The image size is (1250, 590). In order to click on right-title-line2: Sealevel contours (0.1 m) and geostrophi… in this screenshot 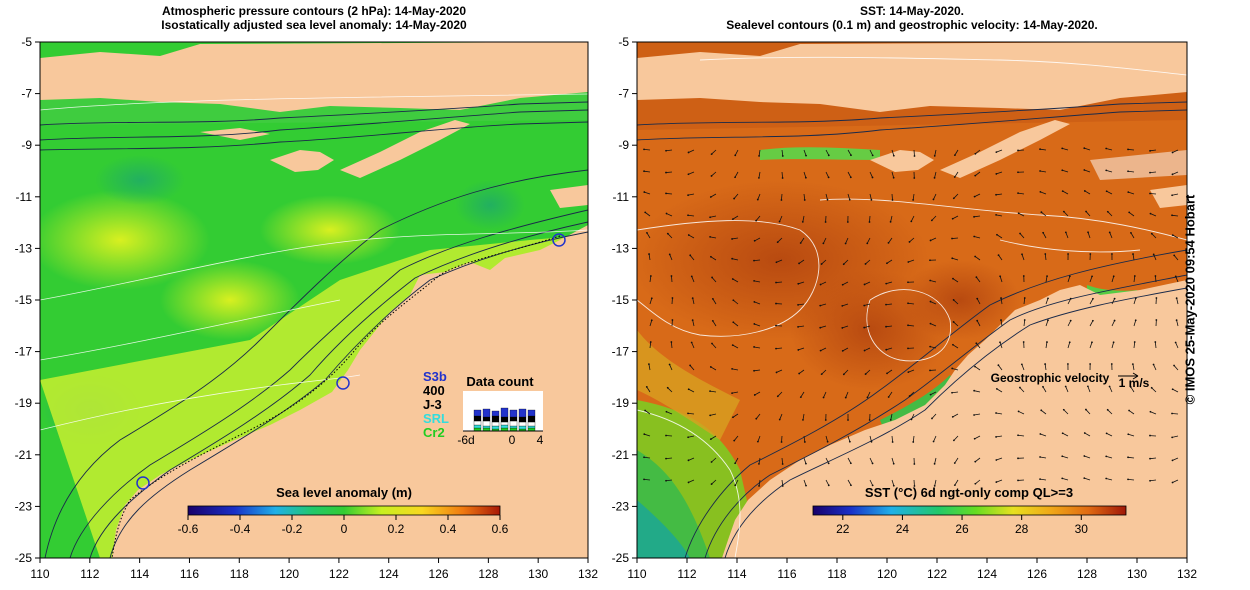, I will do `click(912, 25)`.